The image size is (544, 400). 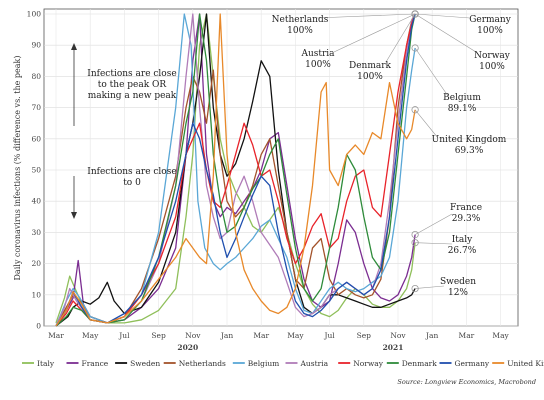 I want to click on source-note: Source: Longview Economics, Macrobond, so click(x=466, y=382).